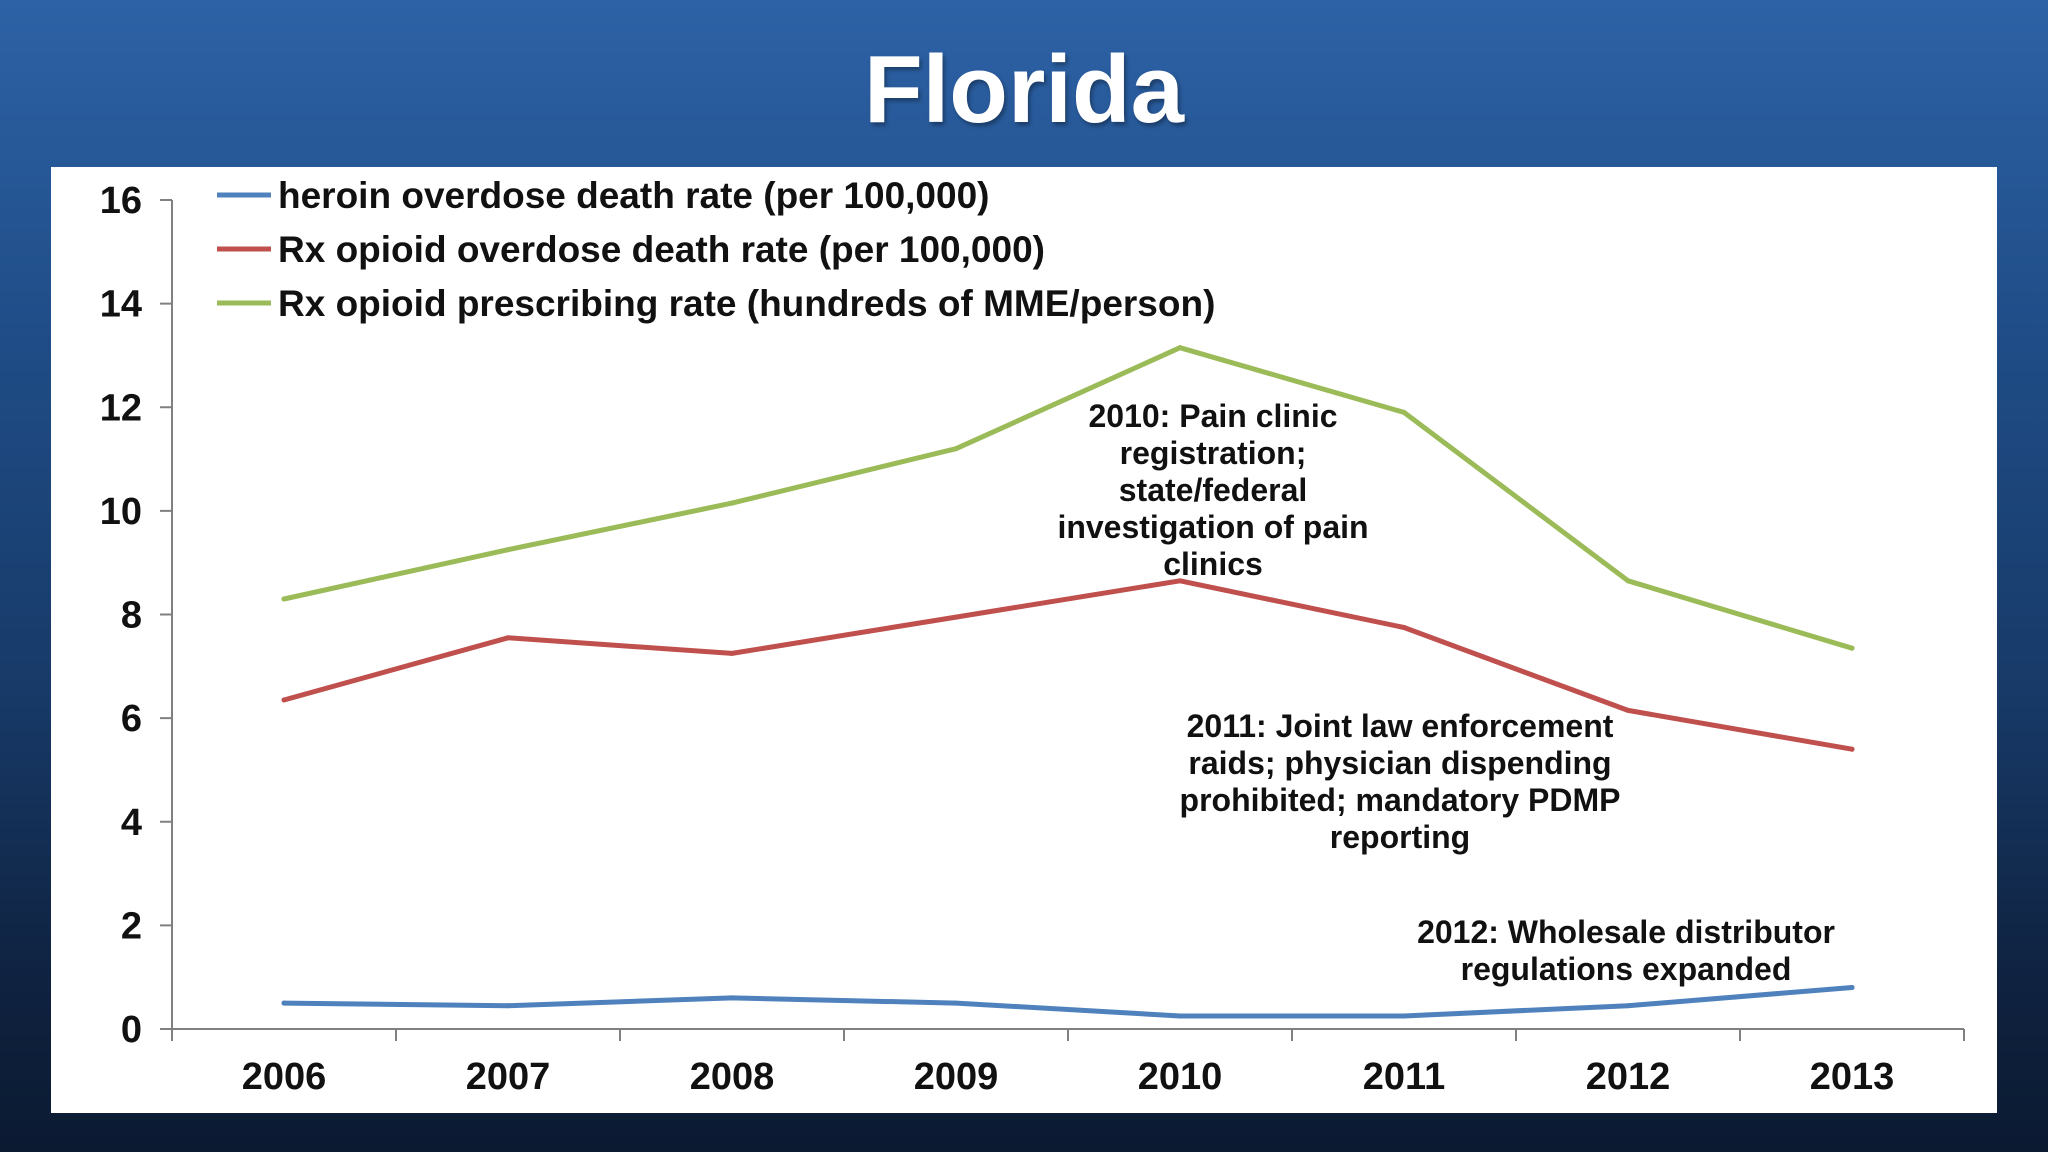 The image size is (2048, 1152). I want to click on annotation-line: reporting, so click(1400, 837).